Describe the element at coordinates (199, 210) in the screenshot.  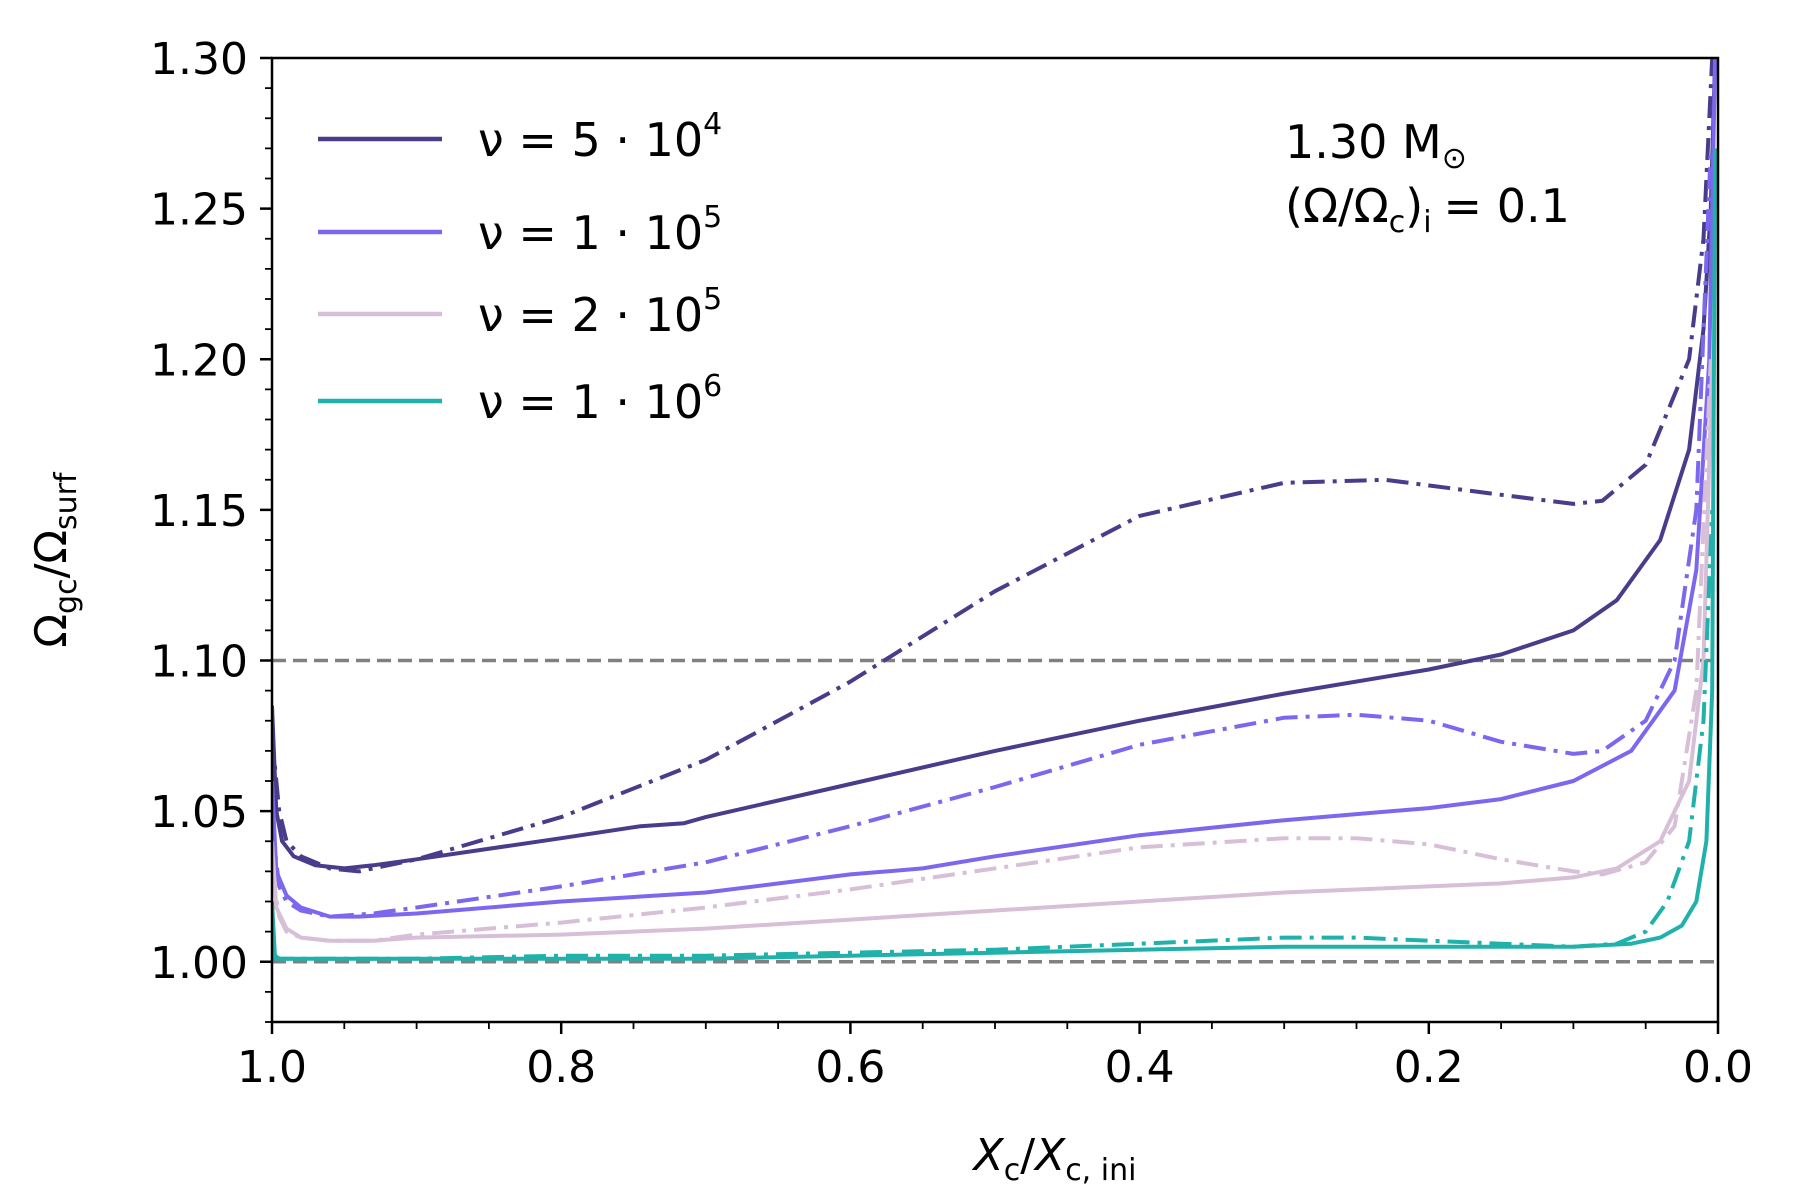
I see `y-tick-label: 1.25` at that location.